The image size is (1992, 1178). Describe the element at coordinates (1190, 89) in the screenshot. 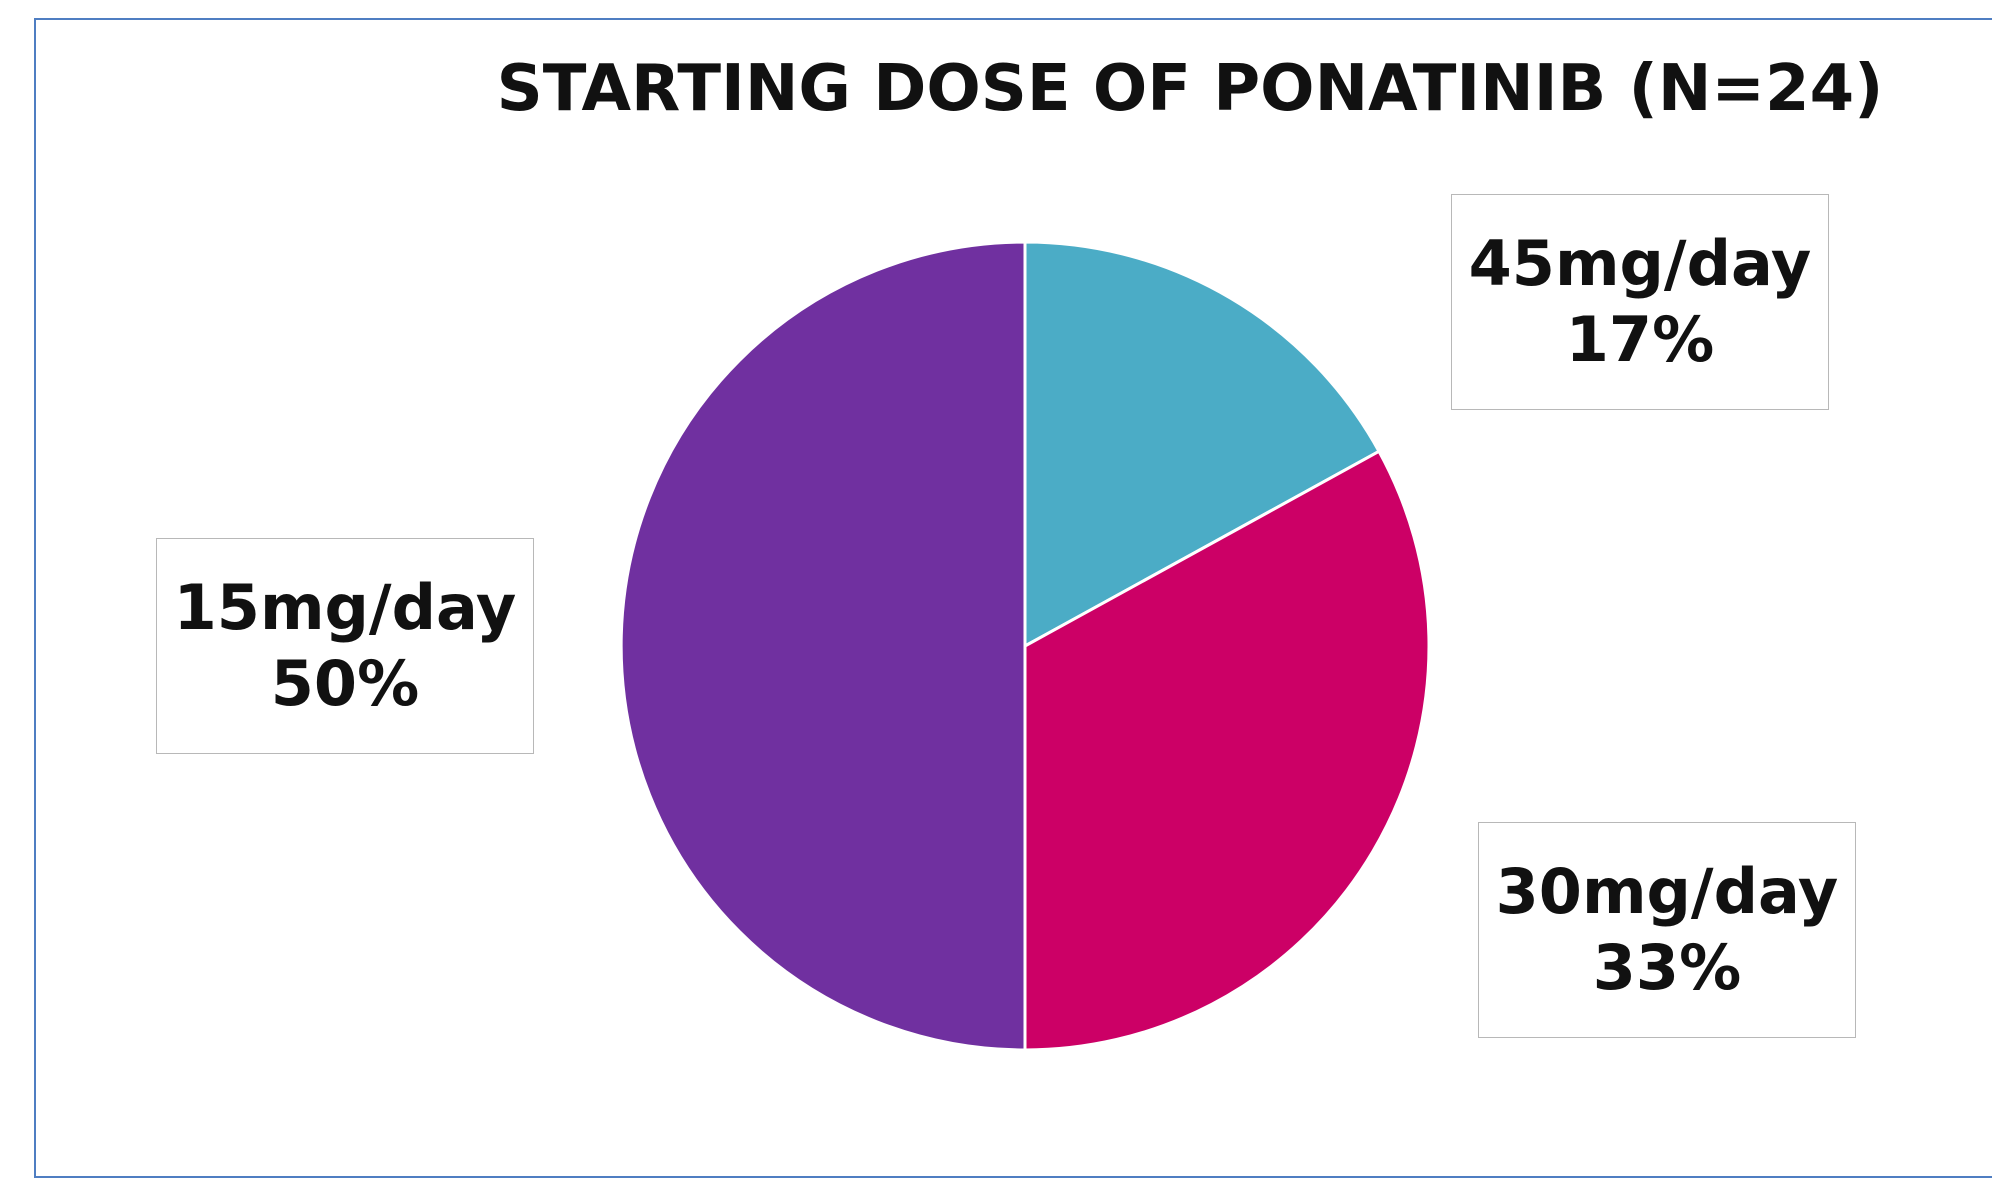

I see `chart-title: STARTING DOSE OF PONATINIB (N=24)` at that location.